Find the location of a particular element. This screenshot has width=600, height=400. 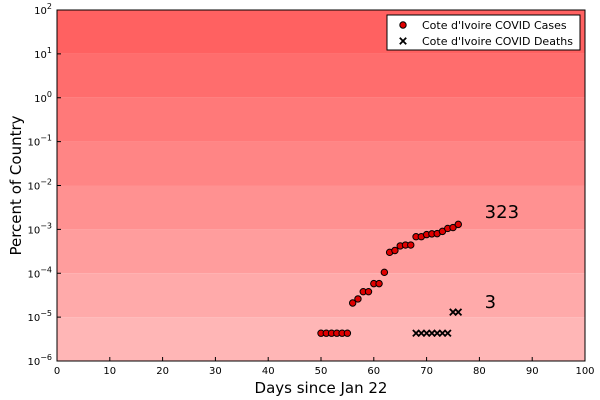

x-tick-label: 40 is located at coordinates (268, 371).